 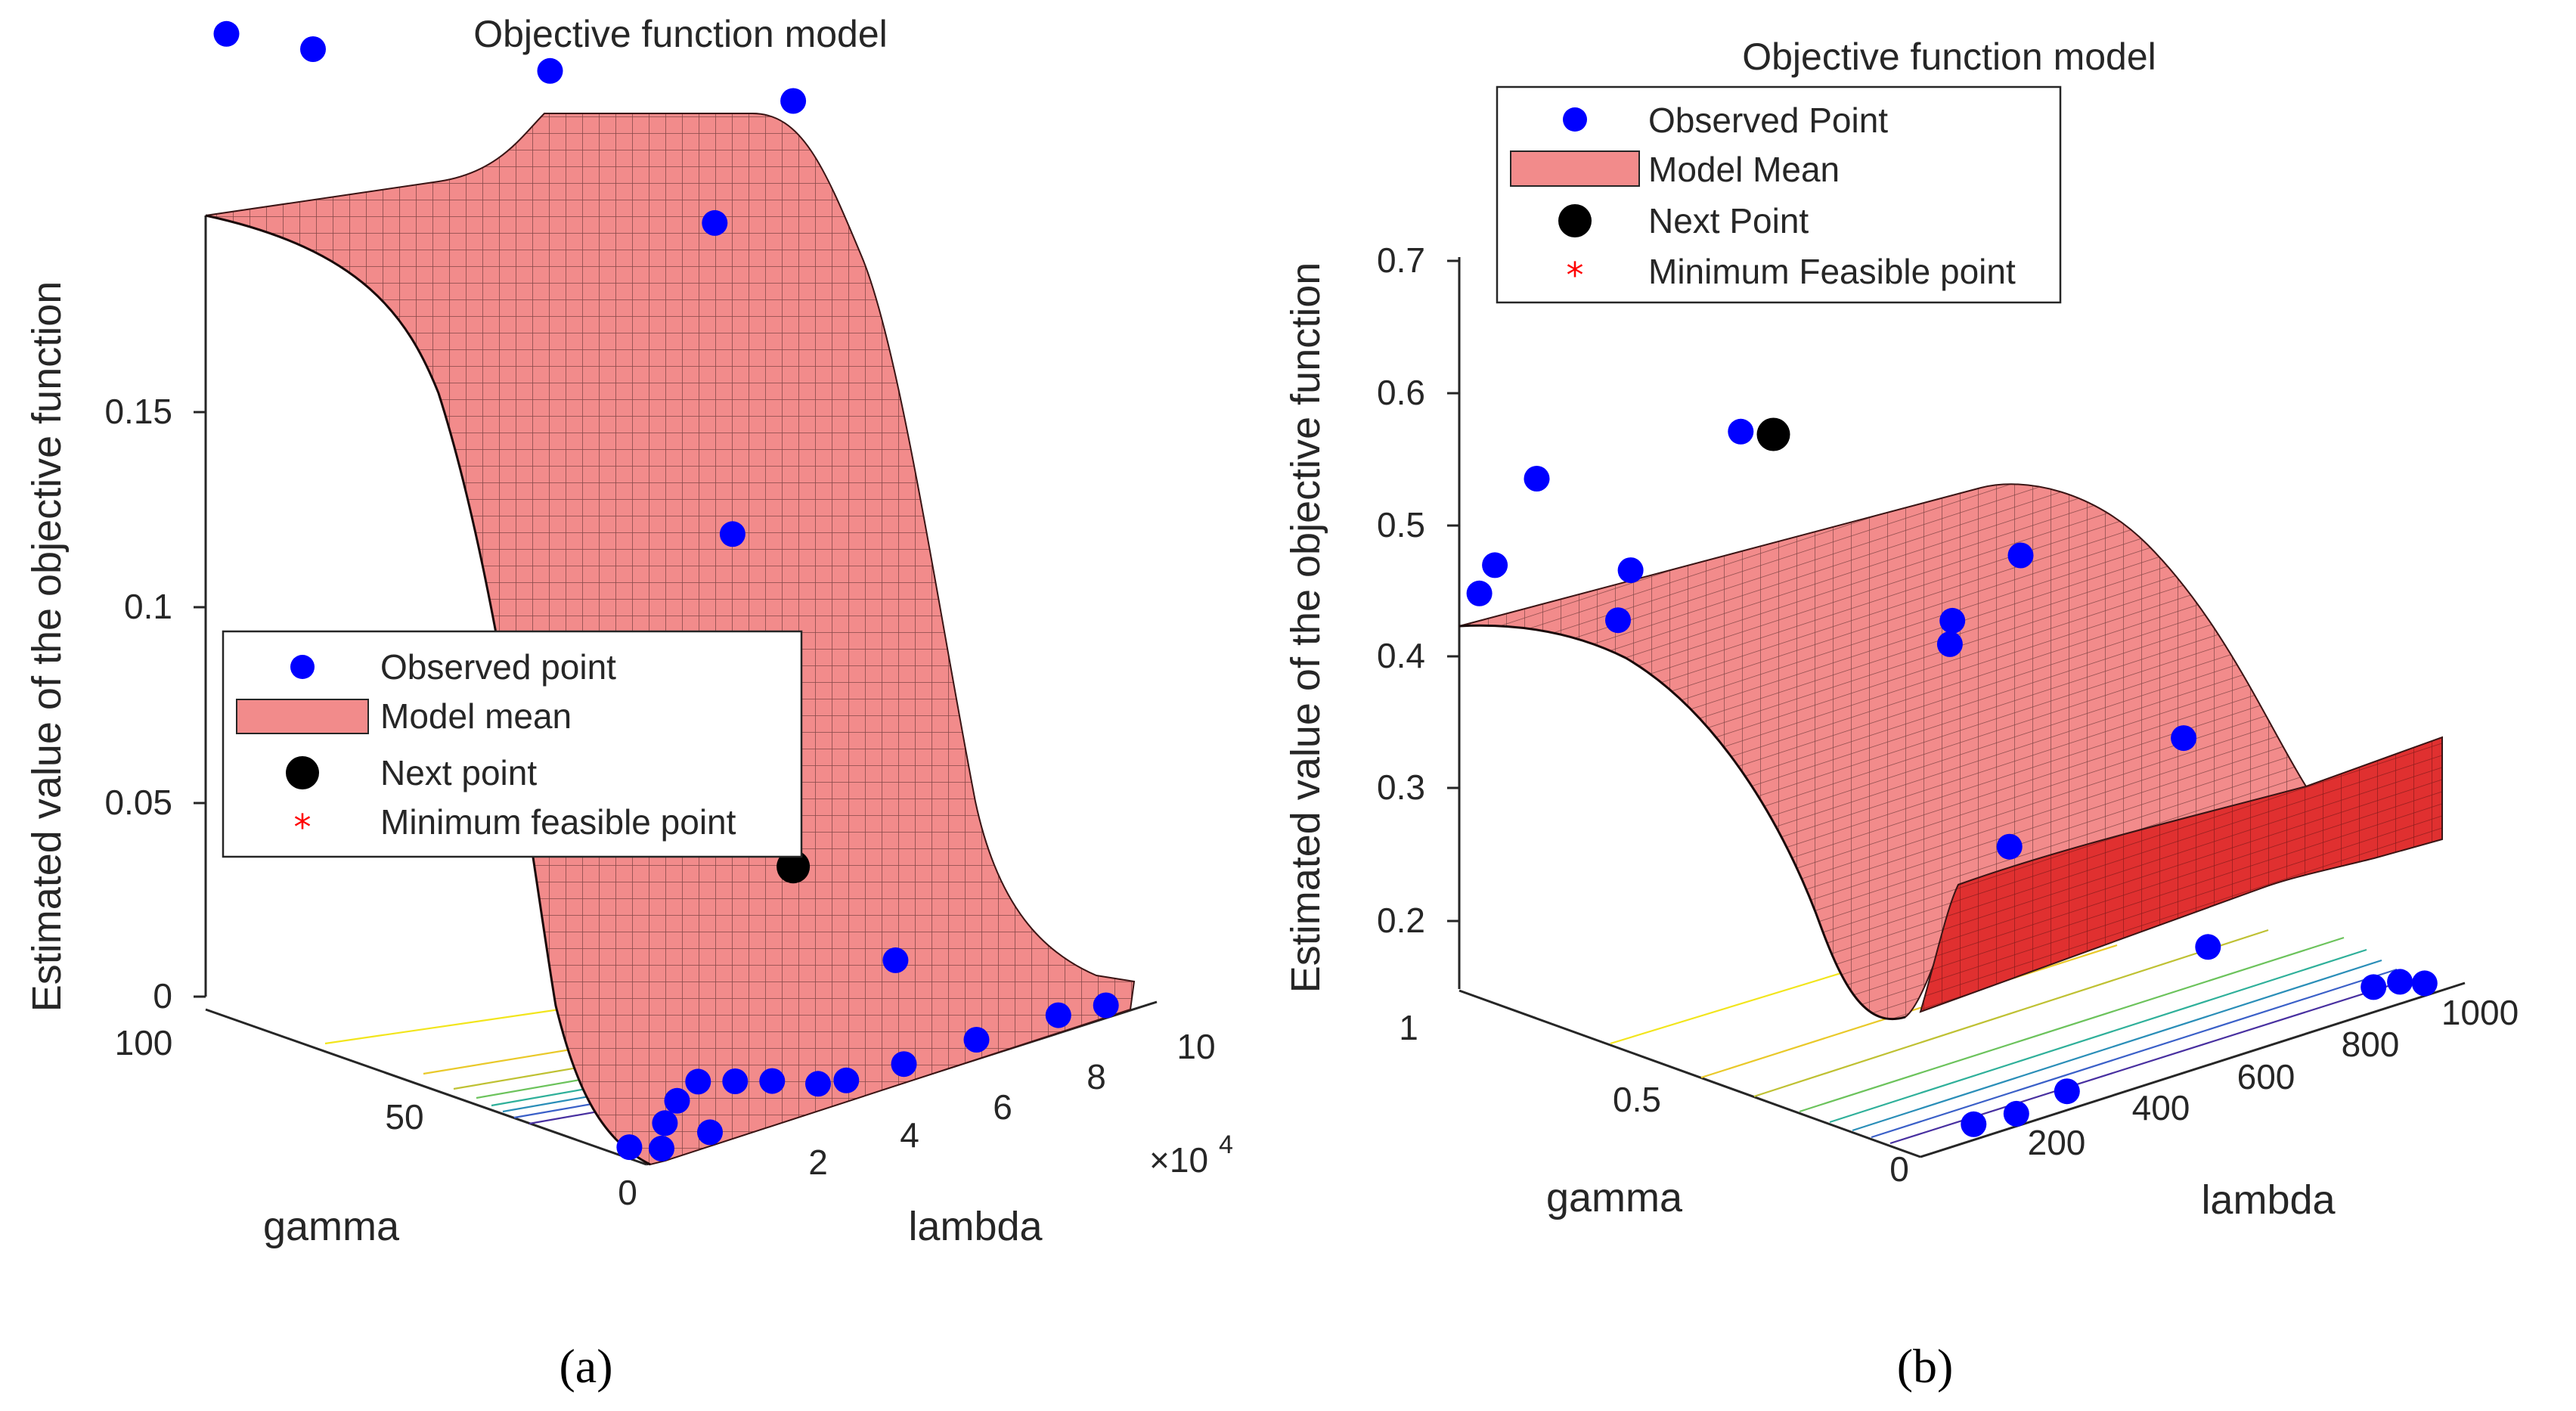 What do you see at coordinates (818, 1162) in the screenshot?
I see `panel-a-x-tick-label: 2` at bounding box center [818, 1162].